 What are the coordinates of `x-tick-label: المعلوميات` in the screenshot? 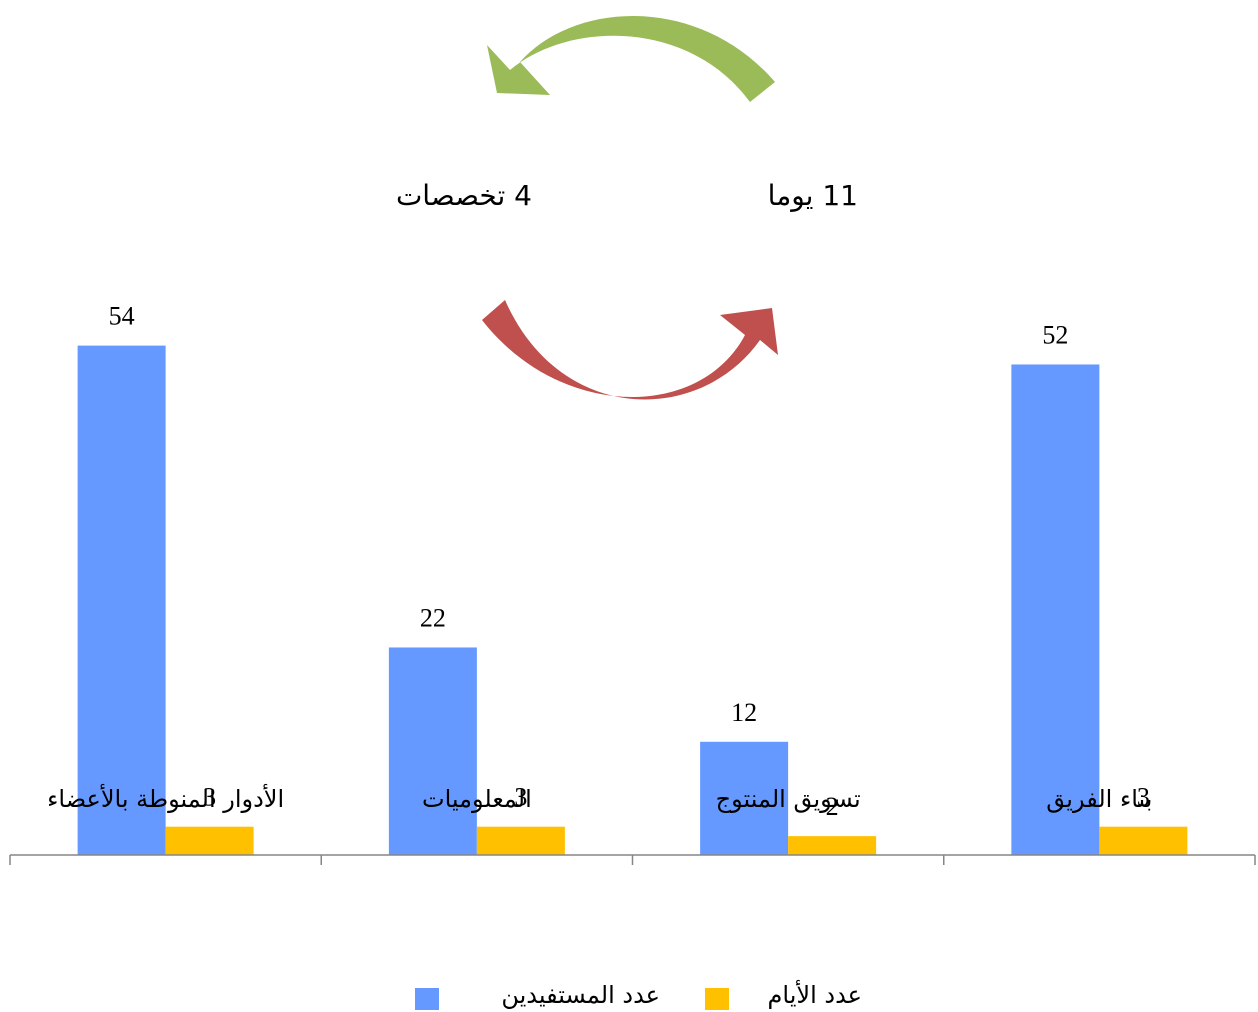 It's located at (477, 799).